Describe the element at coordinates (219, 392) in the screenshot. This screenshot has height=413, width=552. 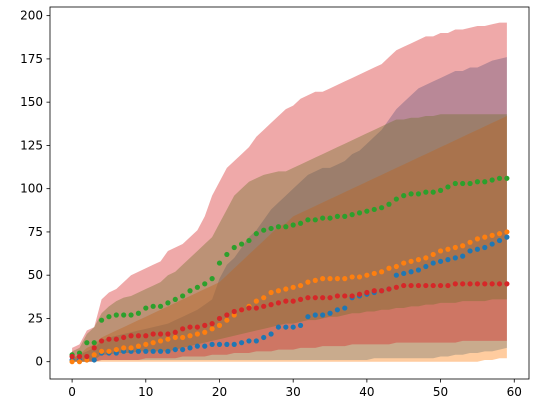
I see `x-tick-label: 20` at that location.